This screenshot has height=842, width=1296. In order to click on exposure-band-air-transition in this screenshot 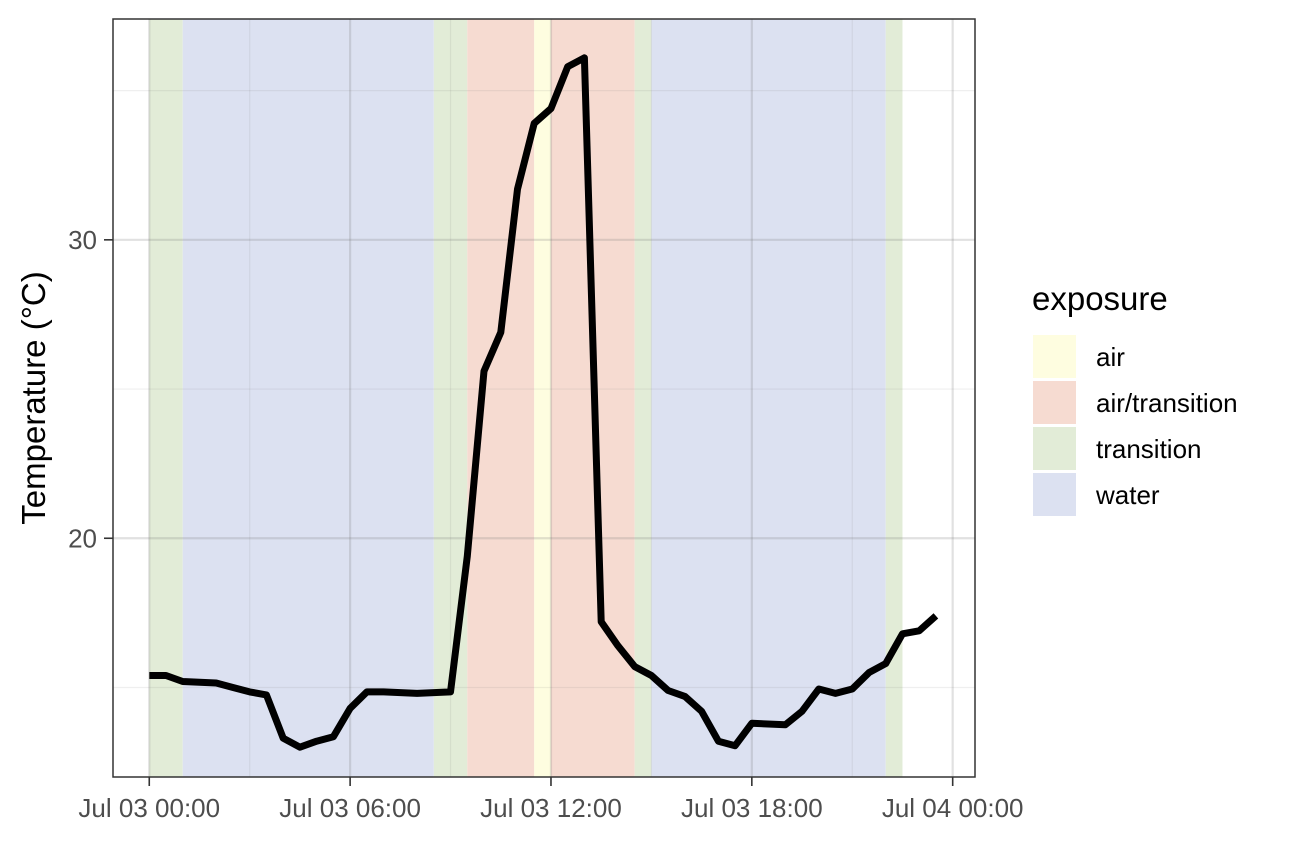, I will do `click(501, 398)`.